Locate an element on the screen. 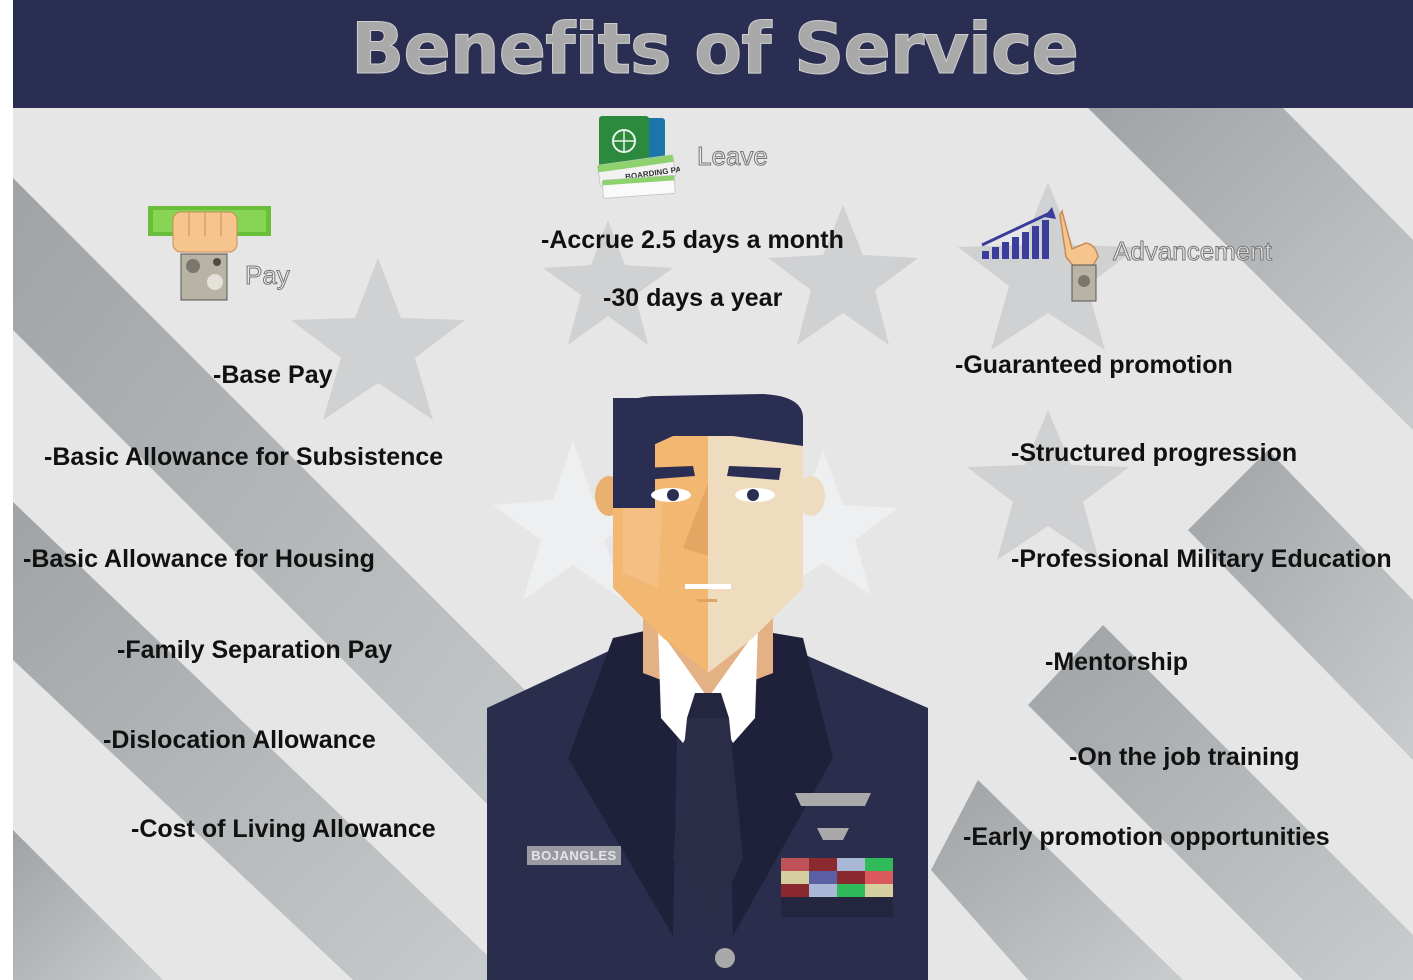 The image size is (1413, 980). name-tag: BOJANGLES is located at coordinates (574, 855).